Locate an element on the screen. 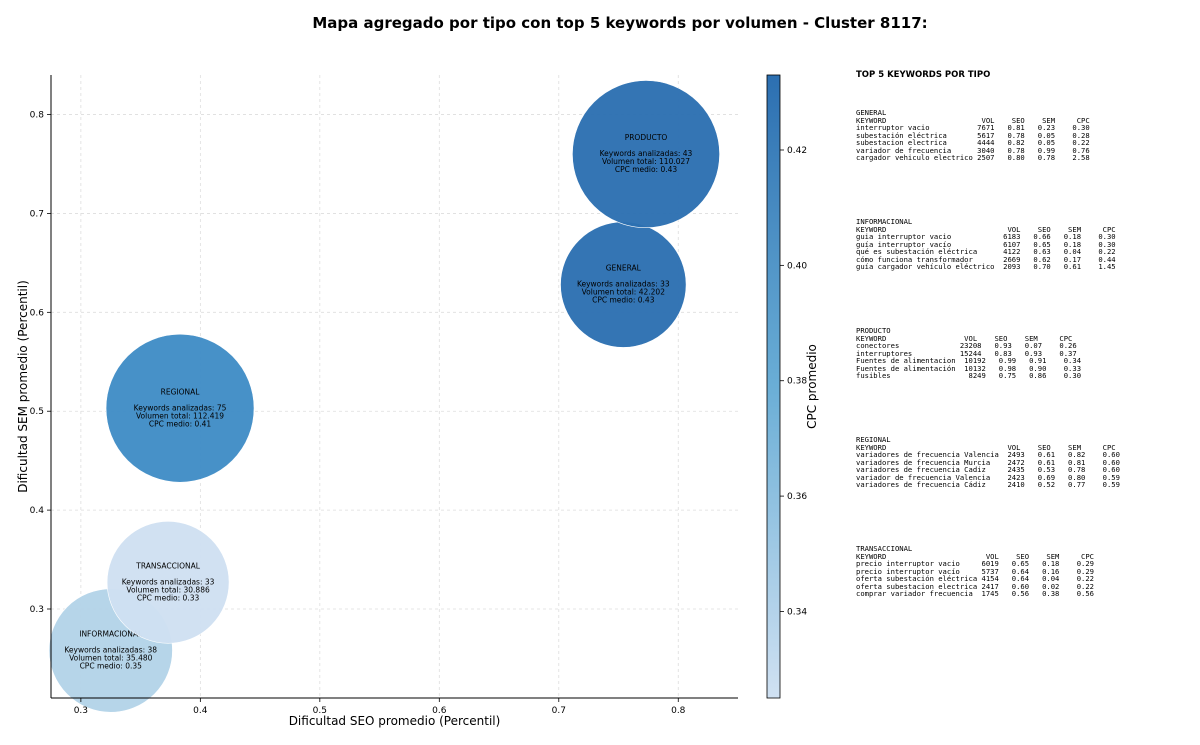  y-tick-label: 0.8 is located at coordinates (37, 116).